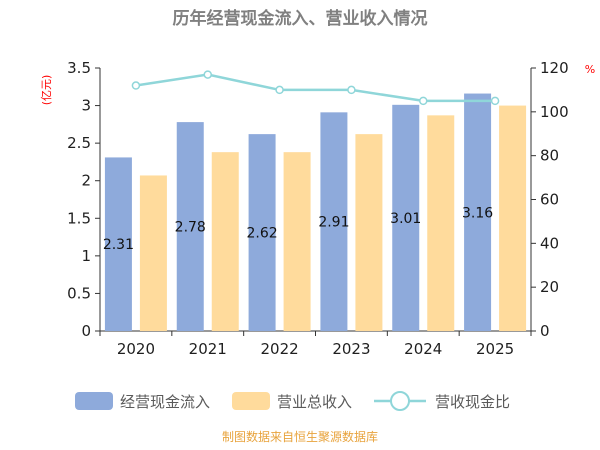 The image size is (600, 450). I want to click on right-tick-label: 120, so click(554, 68).